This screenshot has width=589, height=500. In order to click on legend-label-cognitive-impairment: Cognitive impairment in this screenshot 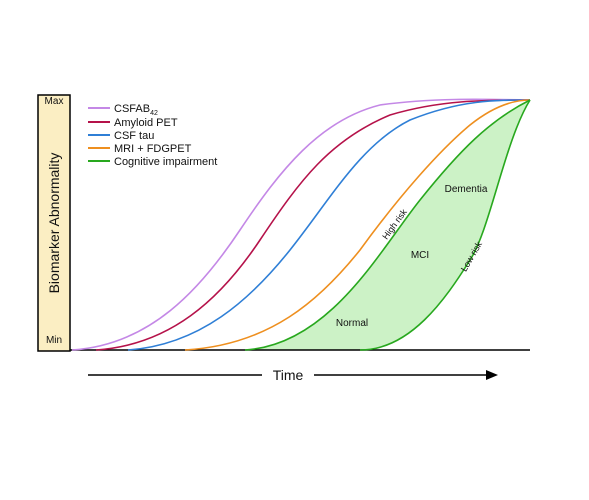, I will do `click(165, 162)`.